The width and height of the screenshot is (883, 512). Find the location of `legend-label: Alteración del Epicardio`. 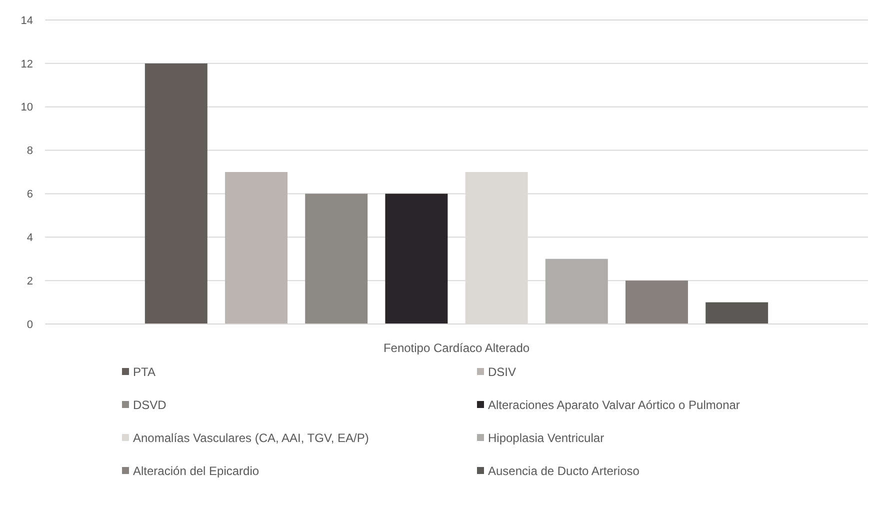

legend-label: Alteración del Epicardio is located at coordinates (196, 471).